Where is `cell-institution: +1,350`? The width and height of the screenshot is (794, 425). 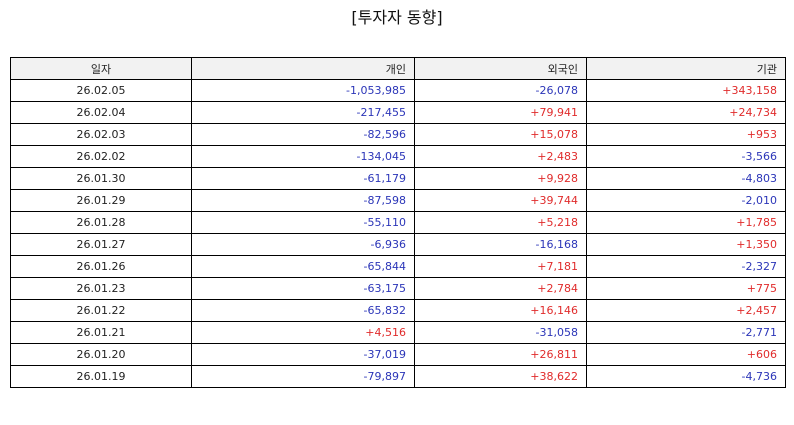
cell-institution: +1,350 is located at coordinates (686, 244).